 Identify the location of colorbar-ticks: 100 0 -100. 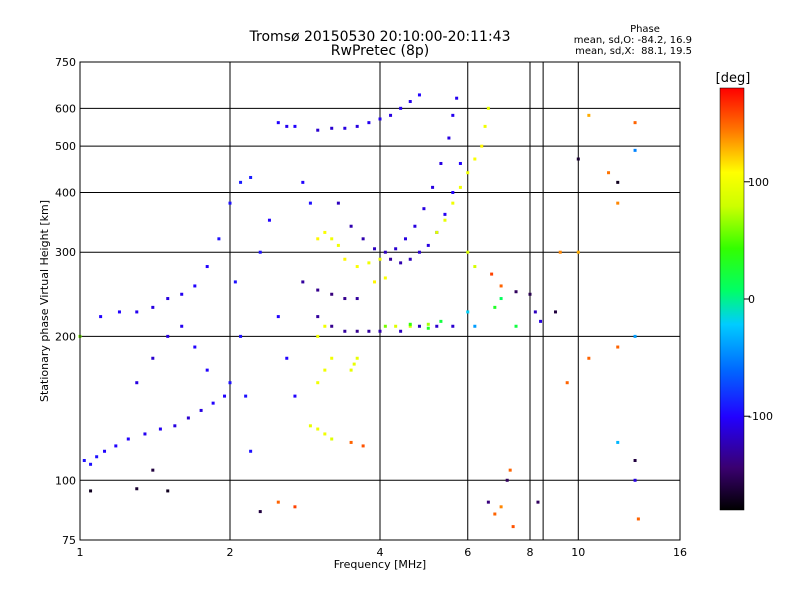
(758, 299).